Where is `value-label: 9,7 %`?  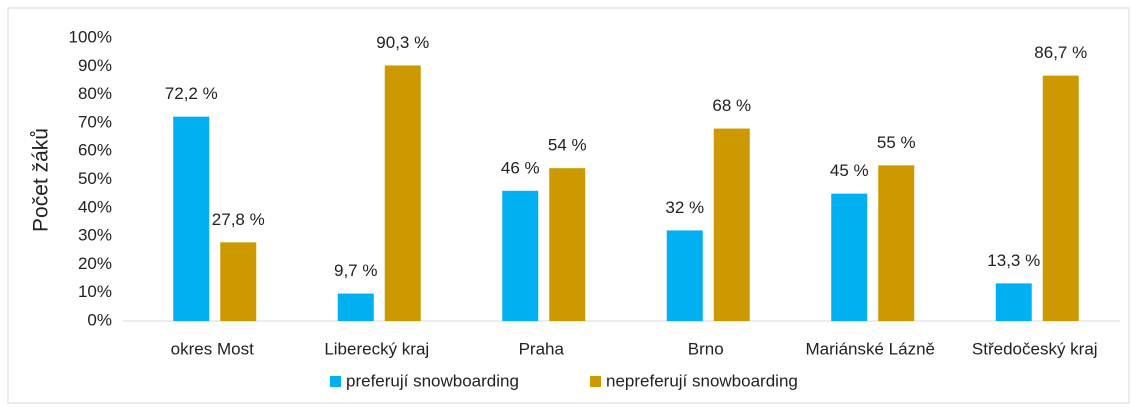 value-label: 9,7 % is located at coordinates (355, 270).